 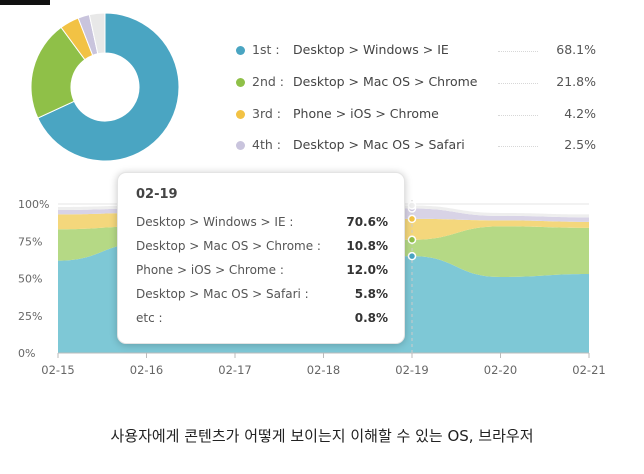 What do you see at coordinates (322, 436) in the screenshot?
I see `caption-text: 사용자에게 콘텐츠가 어떻게 보이는지 이해할 수 있는 OS, 브라우저` at bounding box center [322, 436].